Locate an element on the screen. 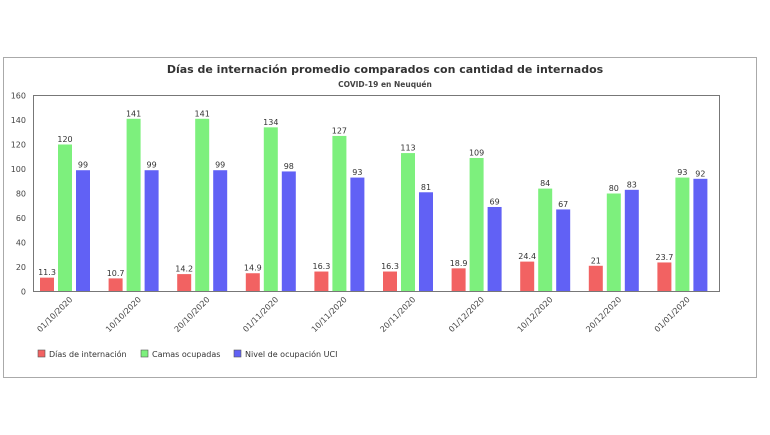  y-tick-label: 60 is located at coordinates (21, 218).